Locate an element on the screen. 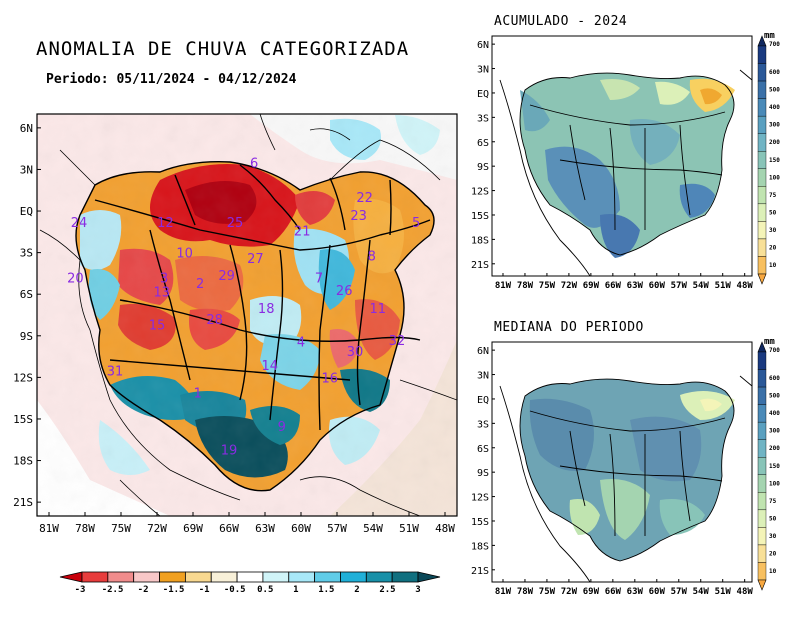 The width and height of the screenshot is (800, 618). precip-colorbar-label: 50 is located at coordinates (773, 518).